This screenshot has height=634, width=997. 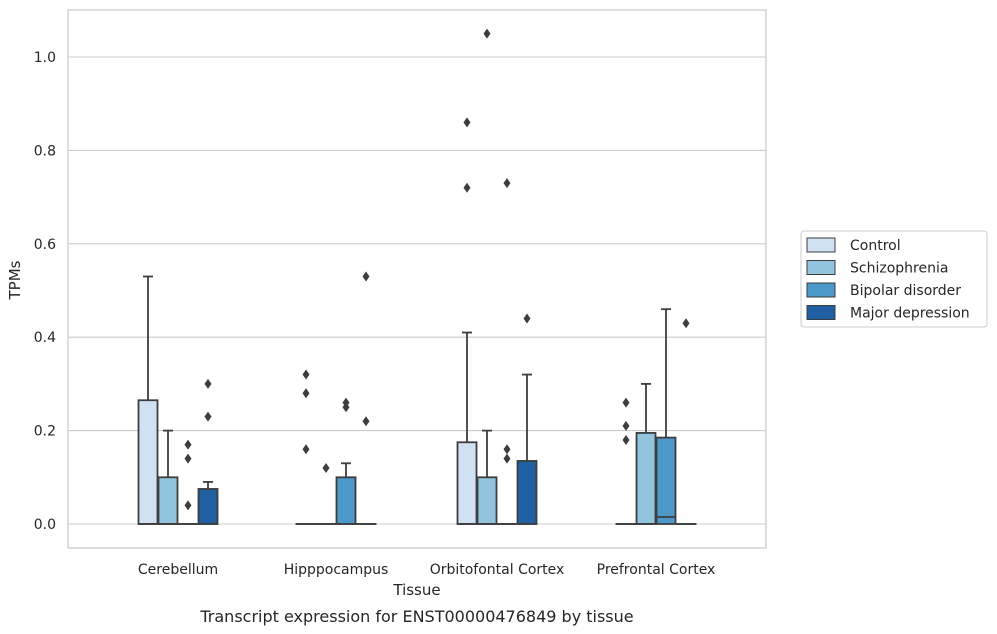 I want to click on legend-swatch-bipolar-disorder, so click(x=821, y=290).